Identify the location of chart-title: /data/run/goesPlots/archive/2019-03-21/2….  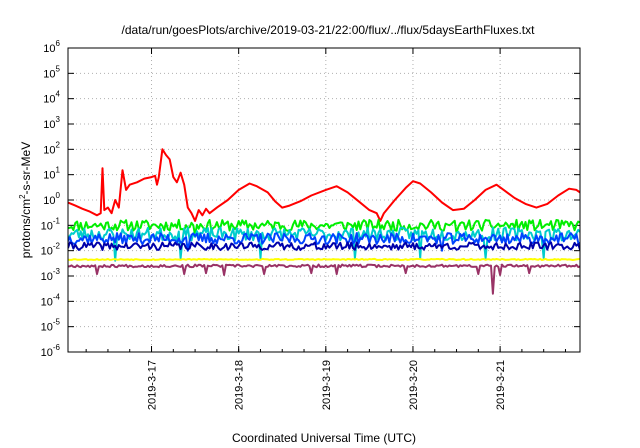
(329, 30).